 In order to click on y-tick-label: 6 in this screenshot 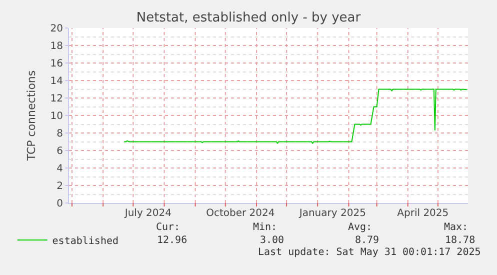, I will do `click(59, 151)`.